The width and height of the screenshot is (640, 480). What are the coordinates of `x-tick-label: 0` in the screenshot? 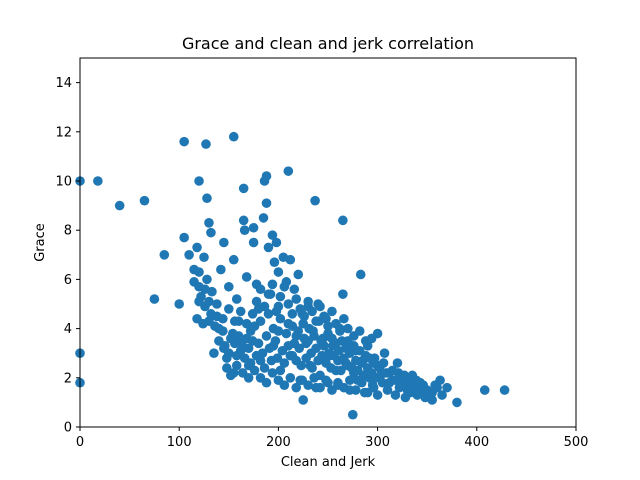 It's located at (80, 442).